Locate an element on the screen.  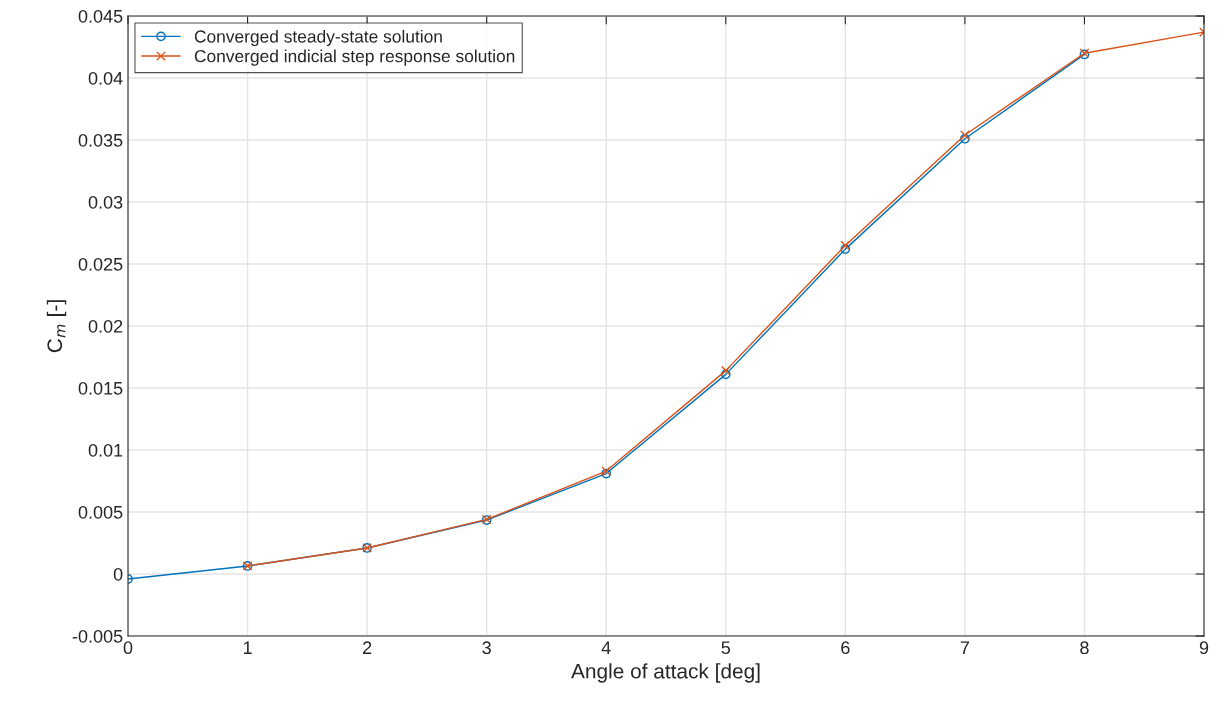
legend-label: Converged indicial step response solution is located at coordinates (354, 57).